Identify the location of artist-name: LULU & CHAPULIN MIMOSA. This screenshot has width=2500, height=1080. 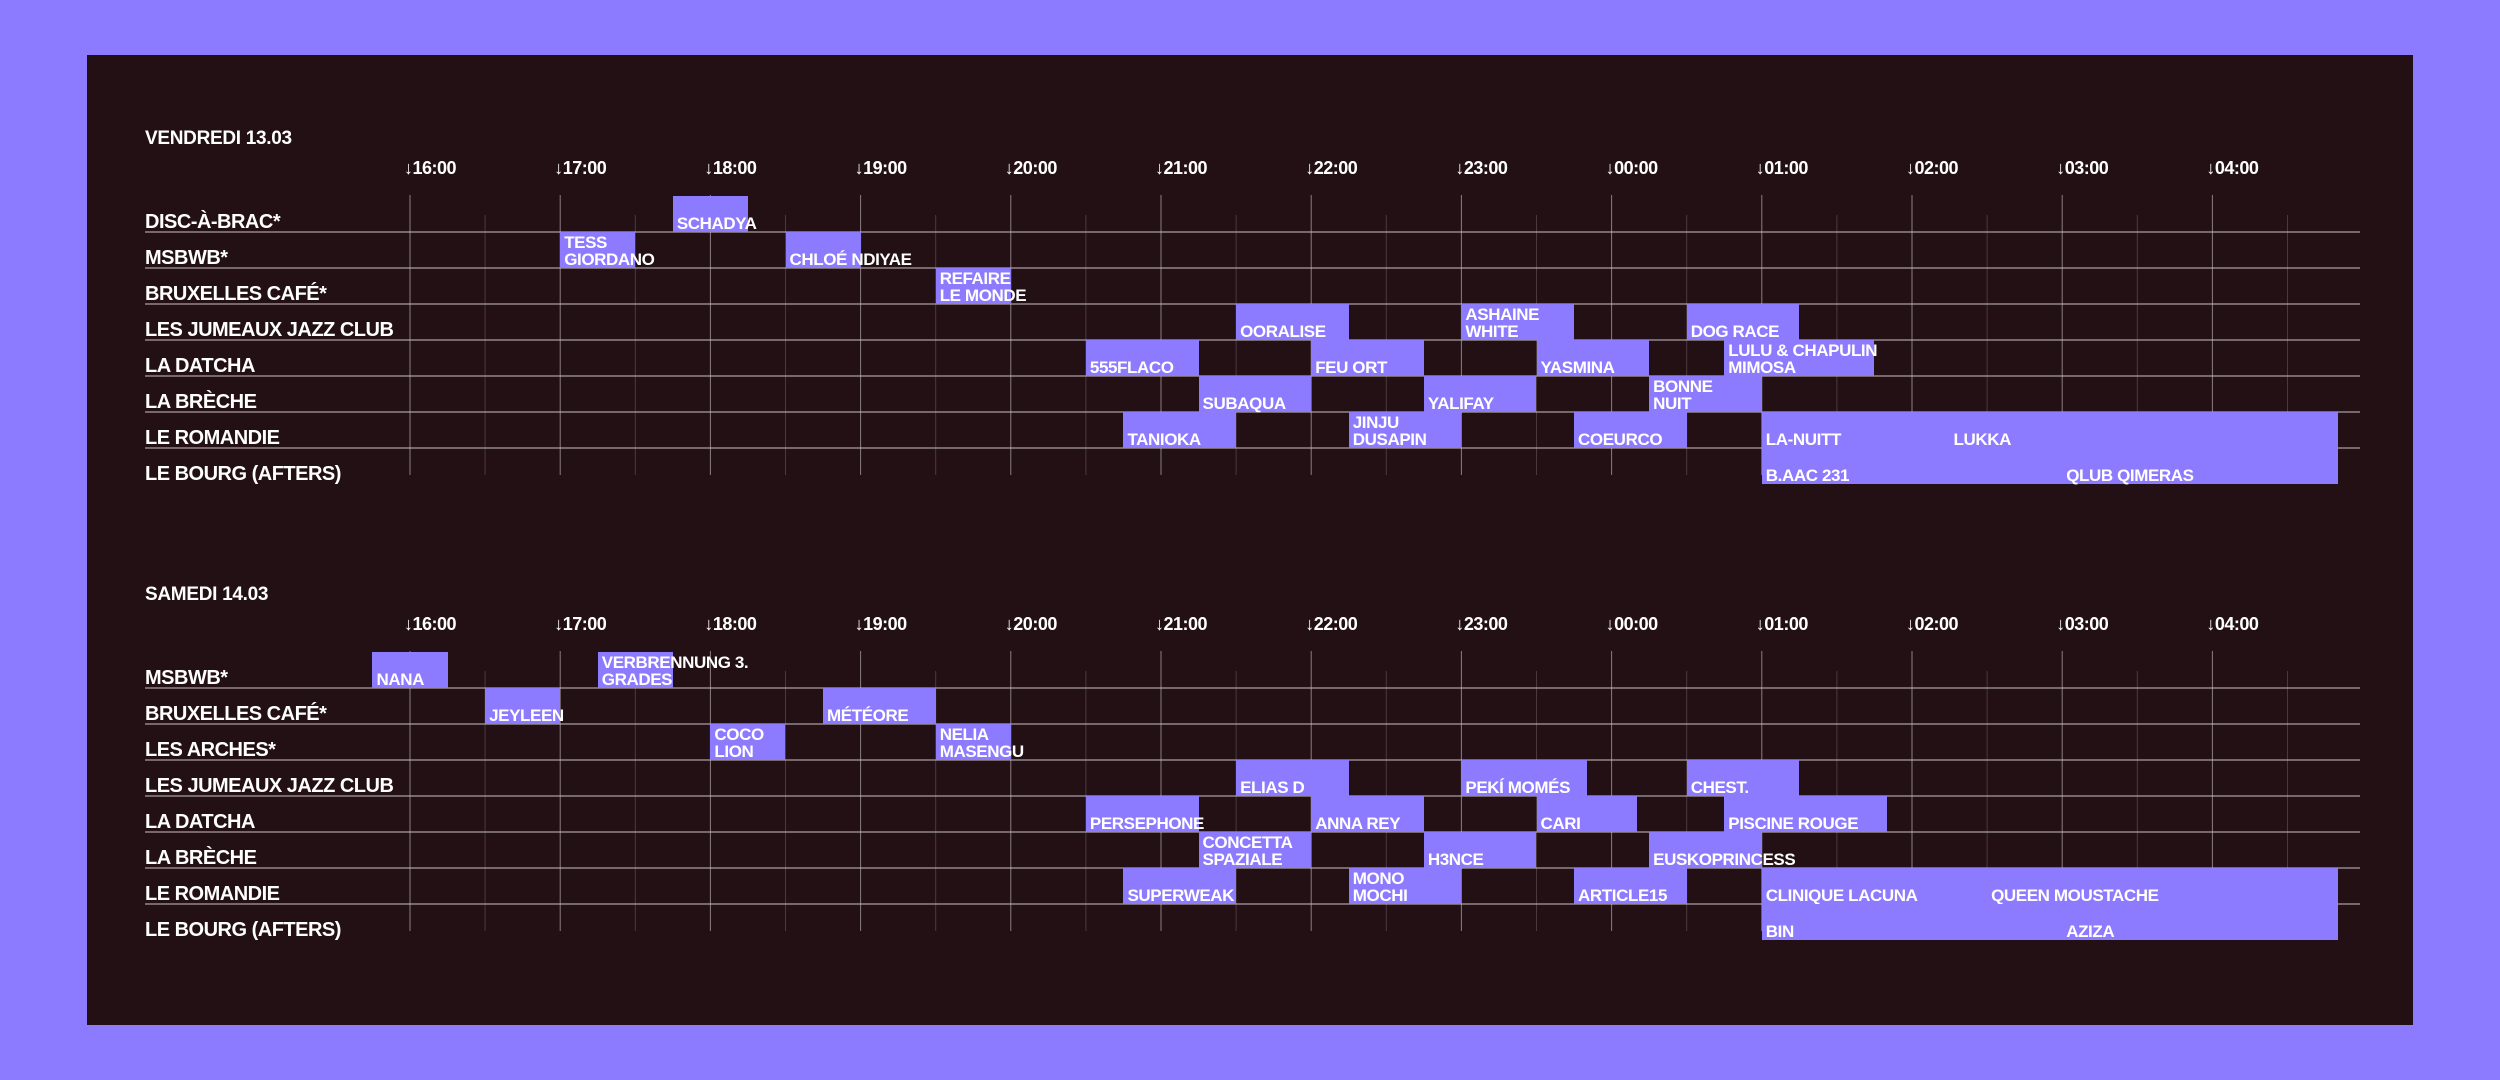
(1803, 359).